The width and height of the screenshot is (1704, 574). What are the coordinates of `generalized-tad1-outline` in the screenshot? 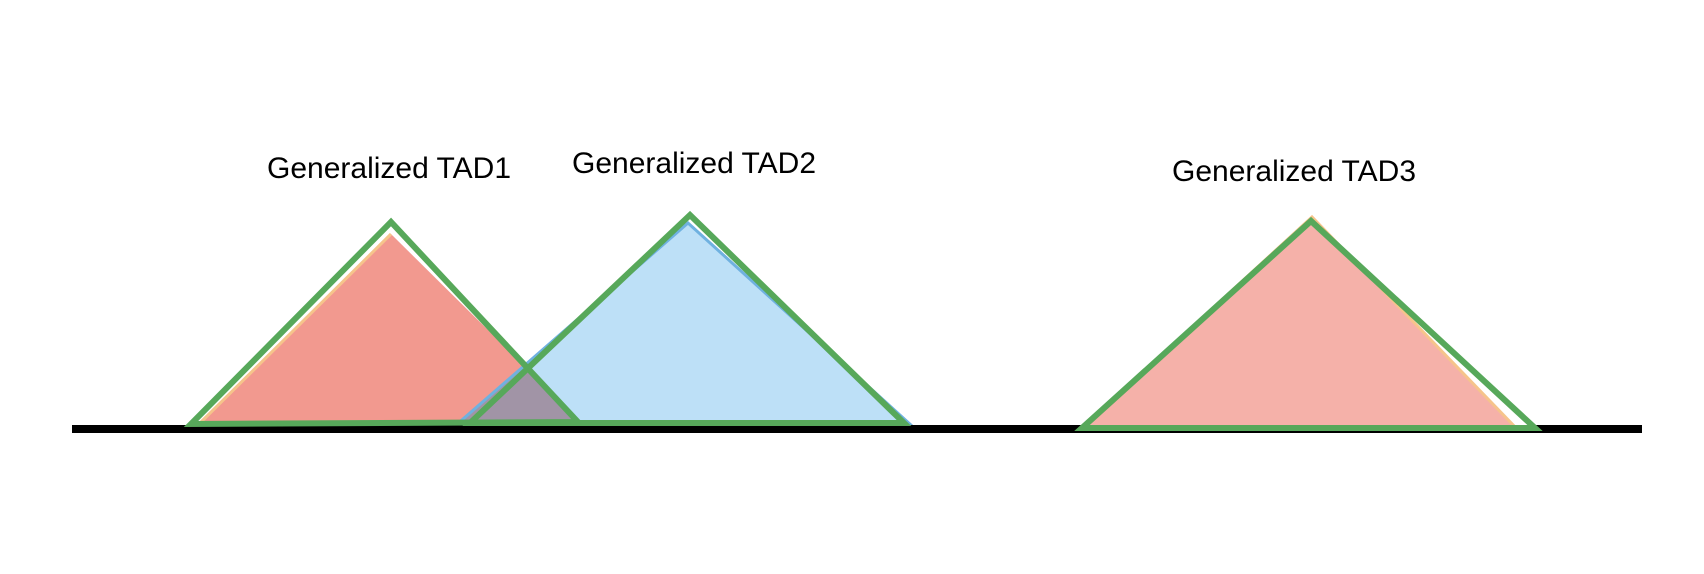 It's located at (384, 322).